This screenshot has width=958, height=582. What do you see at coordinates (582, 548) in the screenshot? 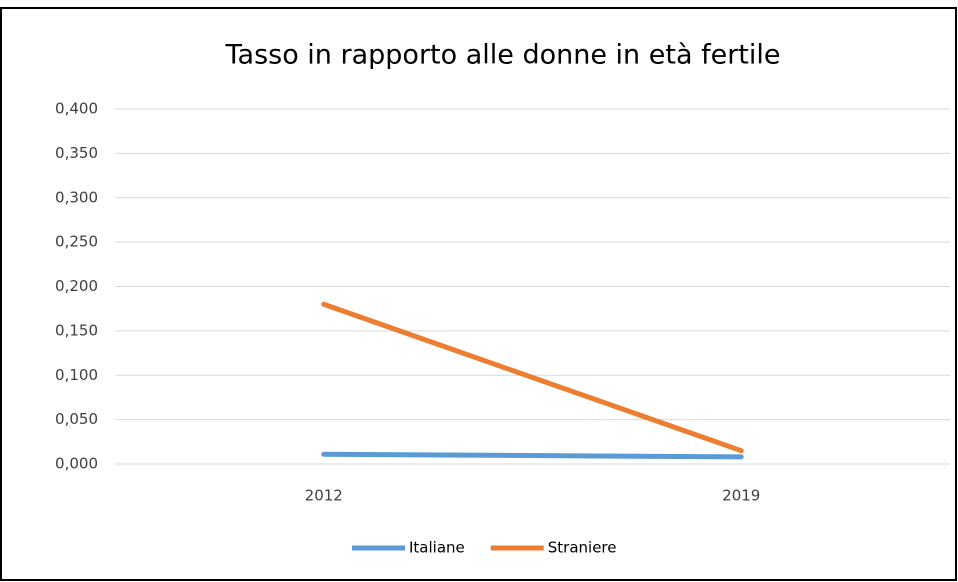
I see `legend-label: Straniere` at bounding box center [582, 548].